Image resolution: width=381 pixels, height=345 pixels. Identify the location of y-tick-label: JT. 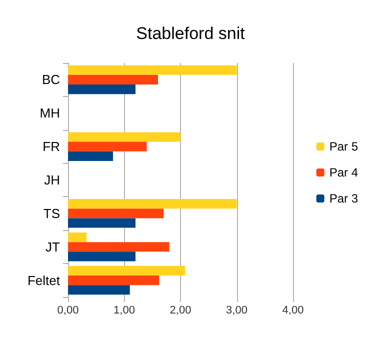
(53, 246).